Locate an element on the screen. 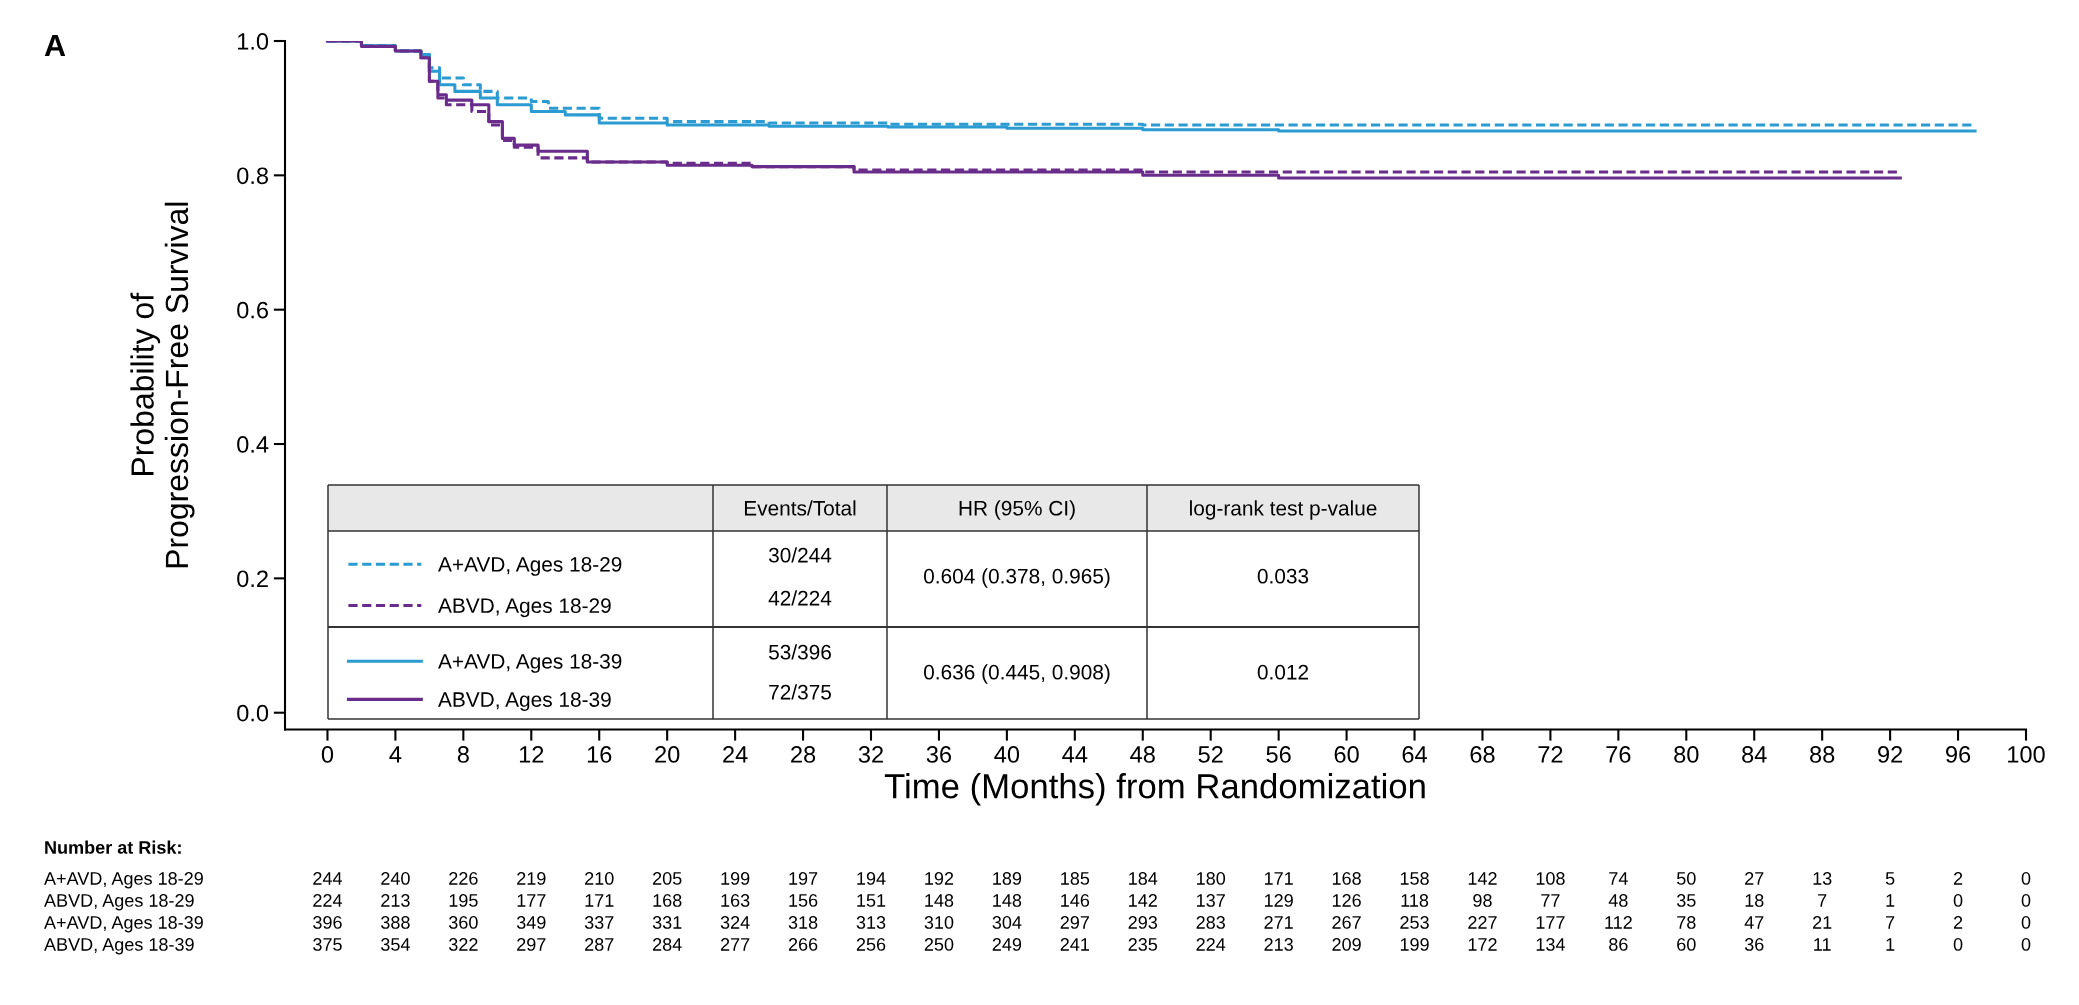 The image size is (2079, 1005). text: 60 is located at coordinates (1686, 944).